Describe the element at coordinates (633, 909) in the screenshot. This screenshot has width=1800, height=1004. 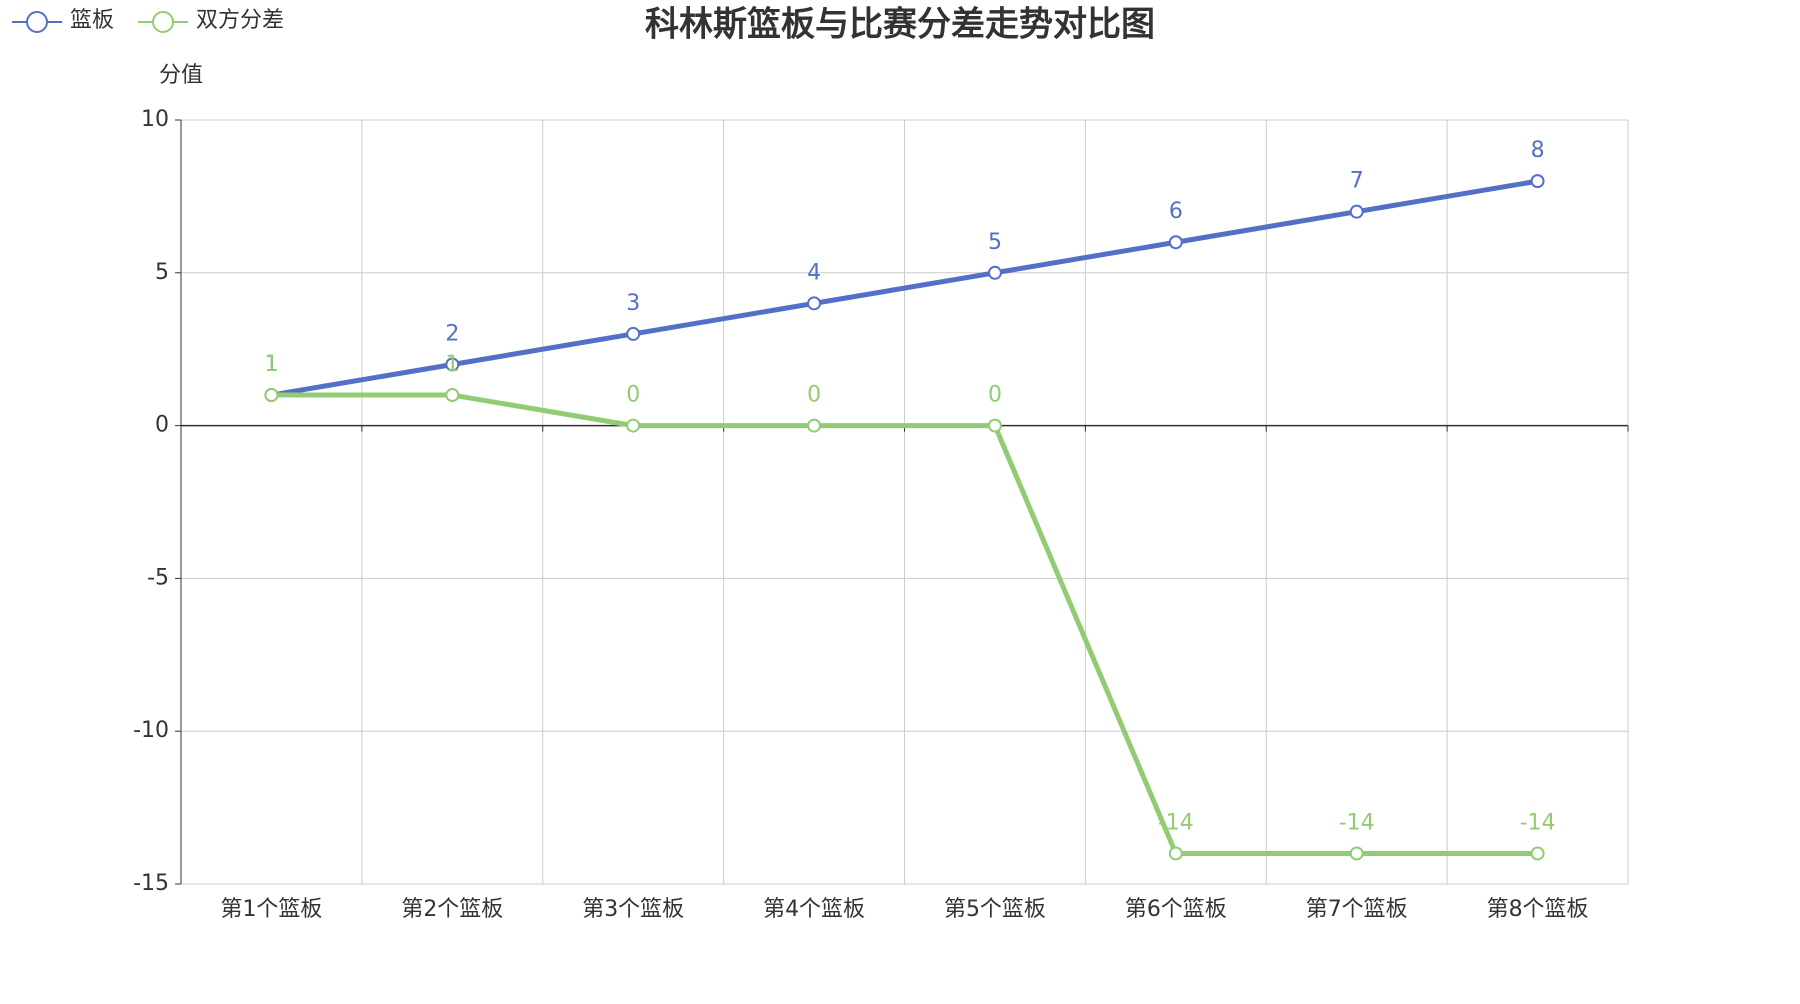
I see `x-tick-label: 第3个篮板` at that location.